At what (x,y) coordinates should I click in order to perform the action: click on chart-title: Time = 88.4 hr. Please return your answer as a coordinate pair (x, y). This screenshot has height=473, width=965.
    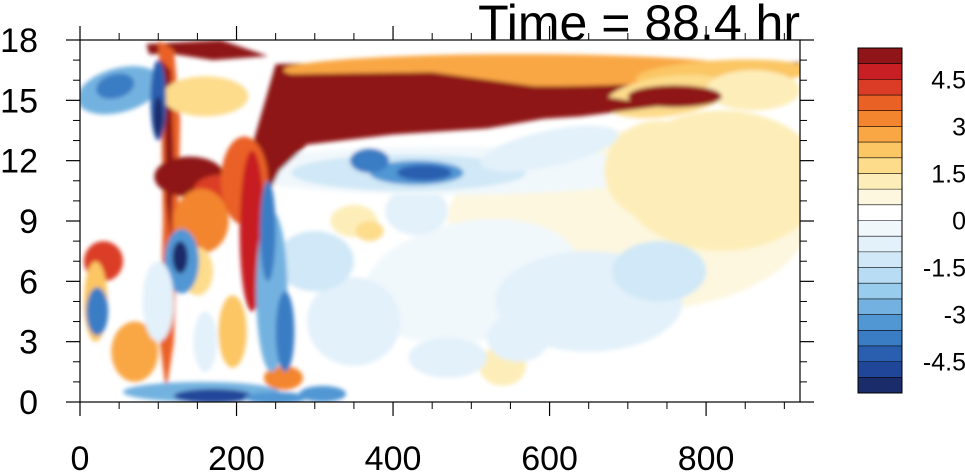
    Looking at the image, I should click on (639, 25).